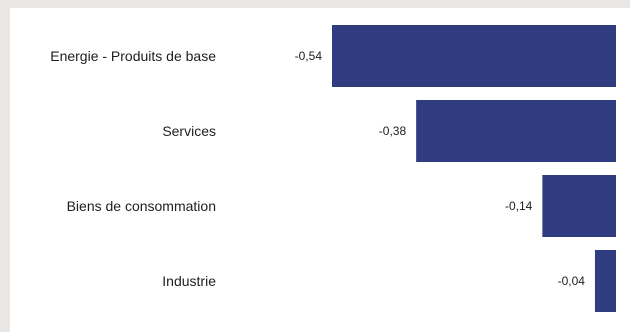  Describe the element at coordinates (572, 281) in the screenshot. I see `value-label: -0,04` at that location.